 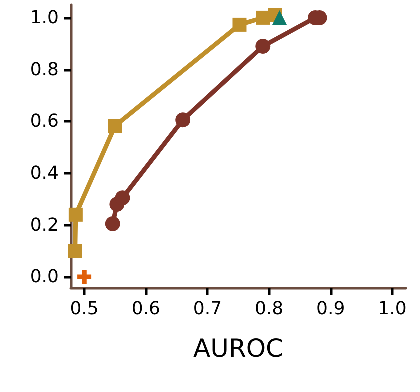 I want to click on x-tick-label: 0.5, so click(x=84, y=309).